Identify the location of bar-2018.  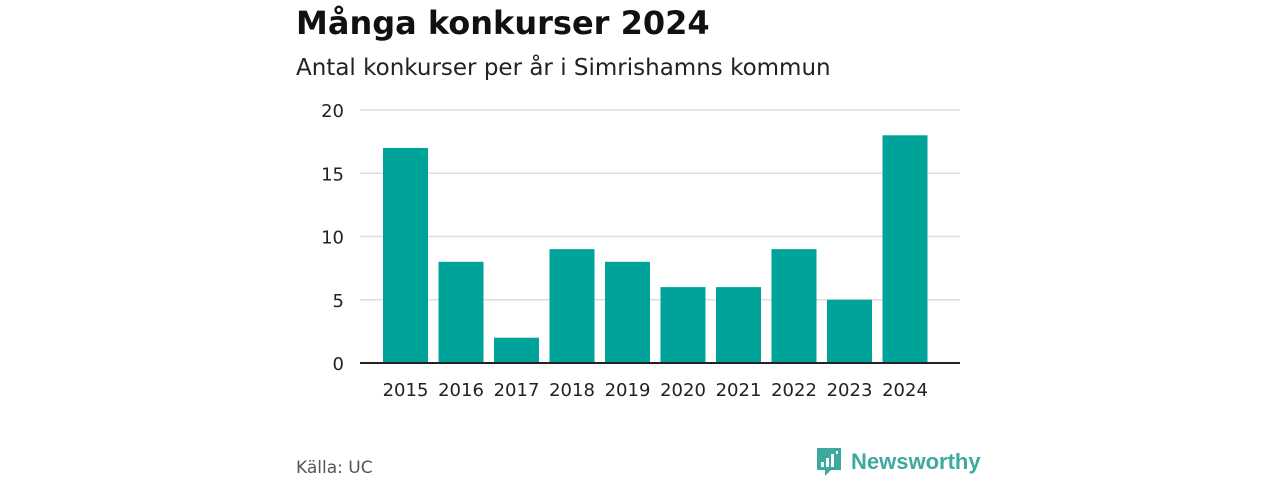
(572, 306).